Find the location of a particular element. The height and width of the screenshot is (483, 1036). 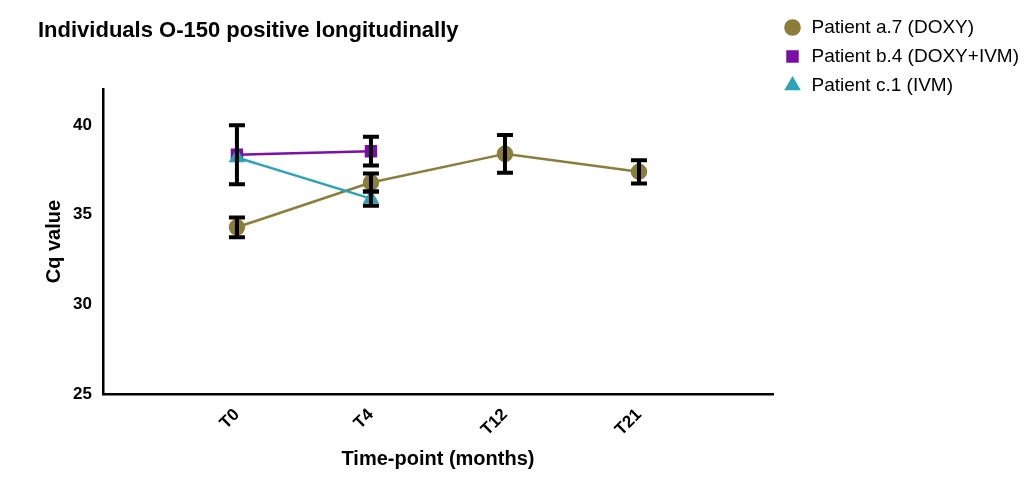

chart-title: Individuals O-150 positive longitudinally is located at coordinates (249, 30).